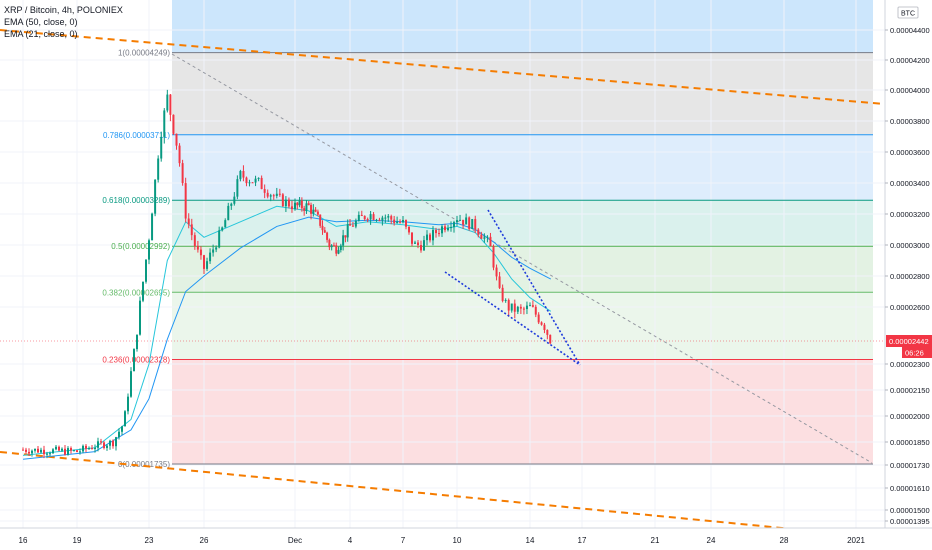 The image size is (932, 550). Describe the element at coordinates (140, 246) in the screenshot. I see `fib-label-3: 0.5(0.00002992)` at that location.